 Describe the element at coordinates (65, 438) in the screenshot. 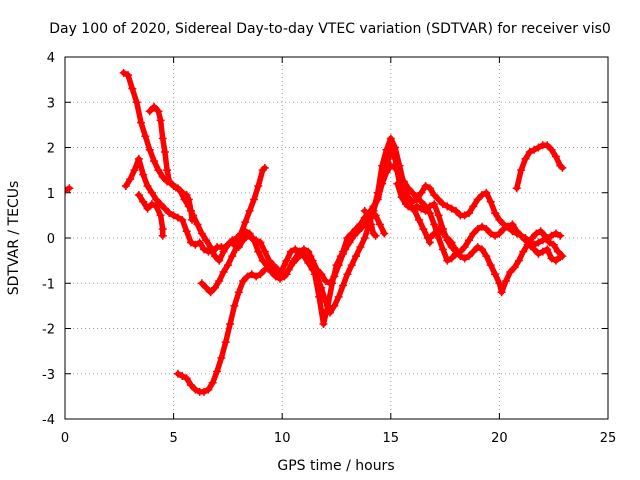

I see `x-tick-label: 0` at that location.